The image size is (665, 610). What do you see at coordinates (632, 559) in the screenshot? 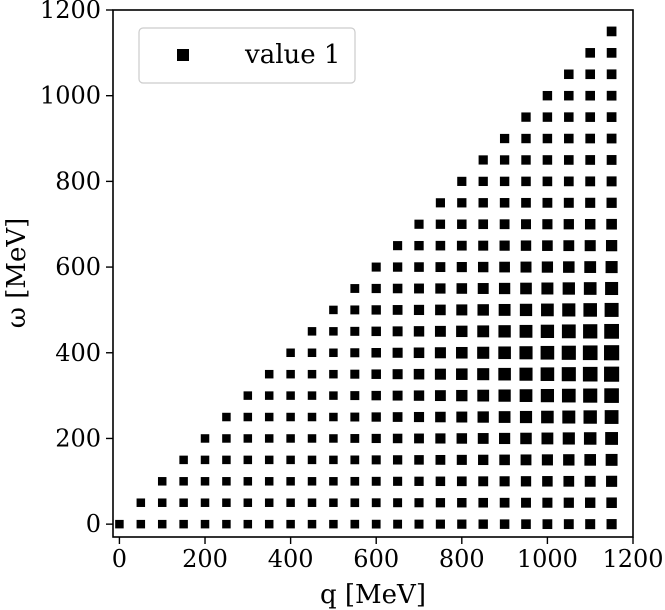
I see `x-tick-label: 1200` at bounding box center [632, 559].